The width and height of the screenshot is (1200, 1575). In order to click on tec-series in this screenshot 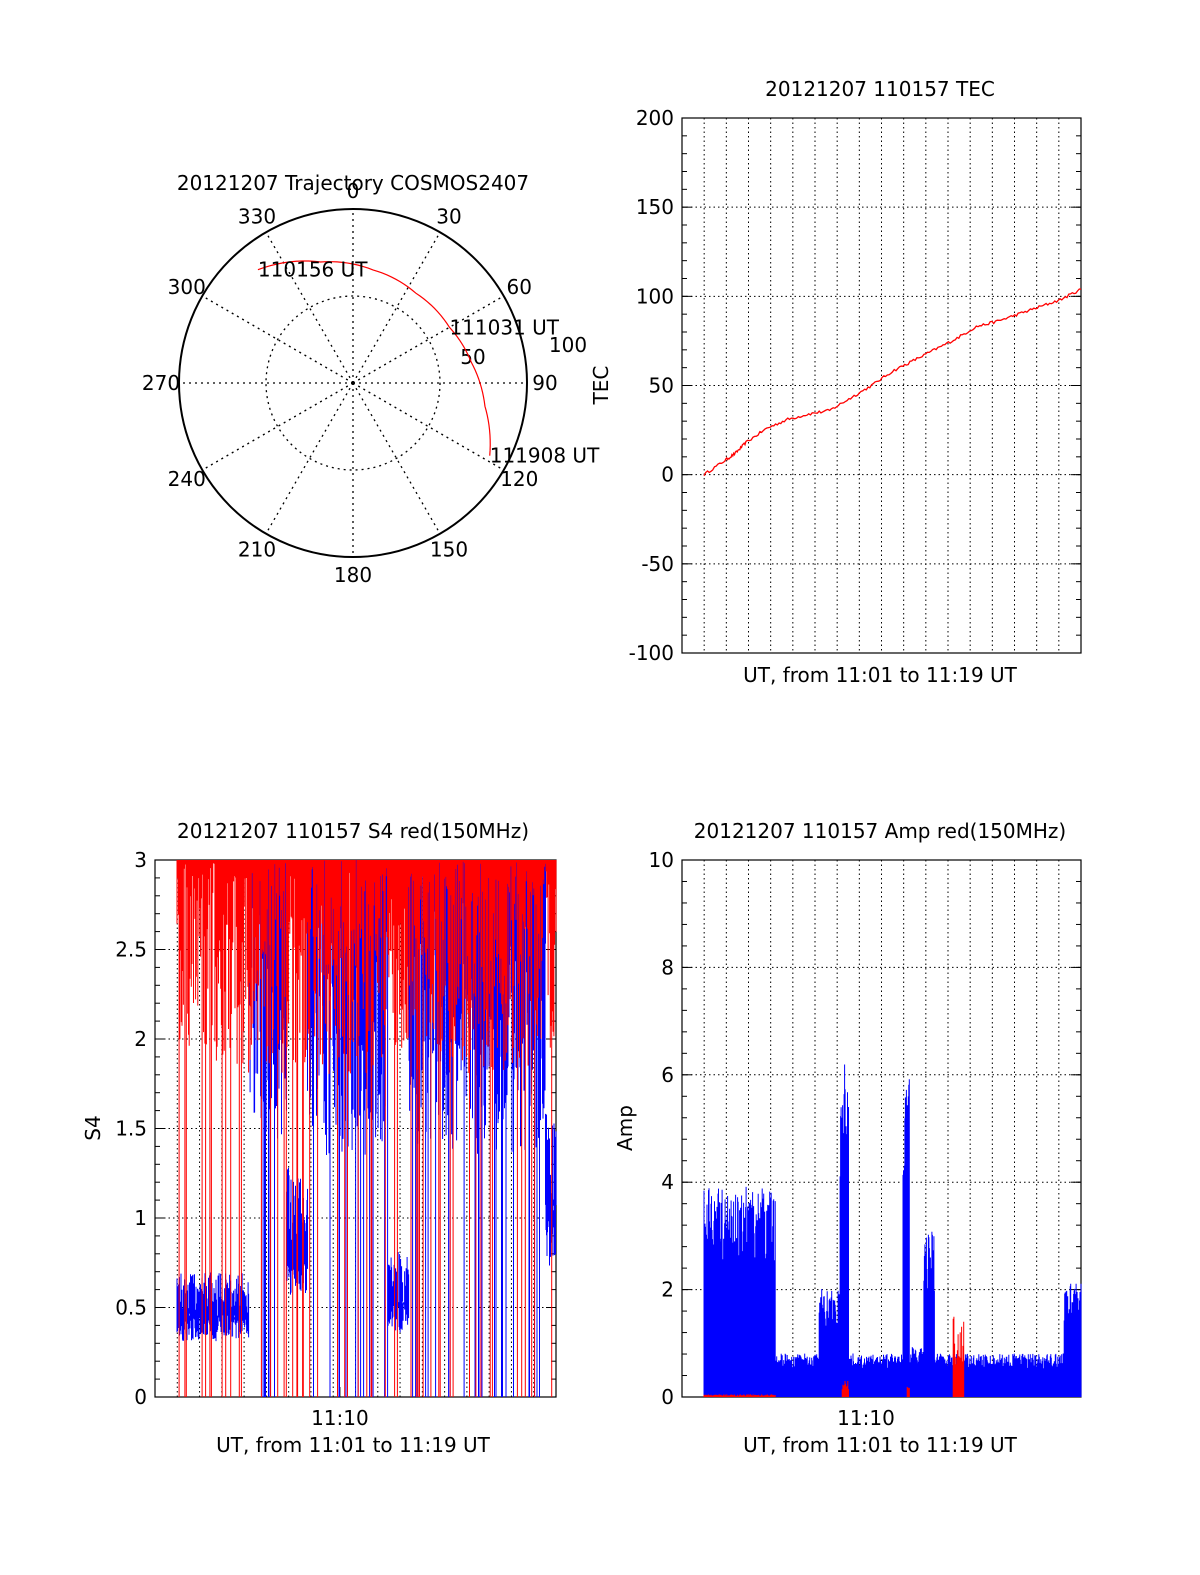, I will do `click(892, 382)`.